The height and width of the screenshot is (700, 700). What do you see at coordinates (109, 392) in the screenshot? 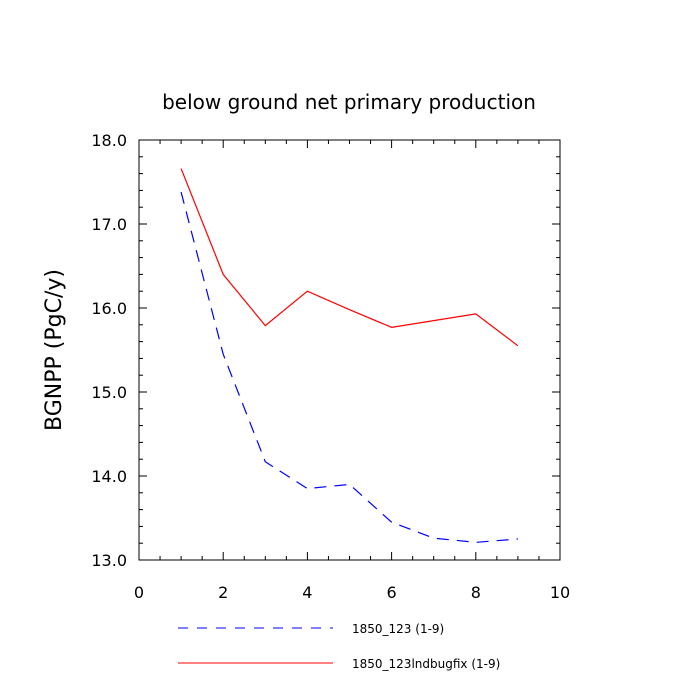
I see `y-tick-label: 15.0` at bounding box center [109, 392].